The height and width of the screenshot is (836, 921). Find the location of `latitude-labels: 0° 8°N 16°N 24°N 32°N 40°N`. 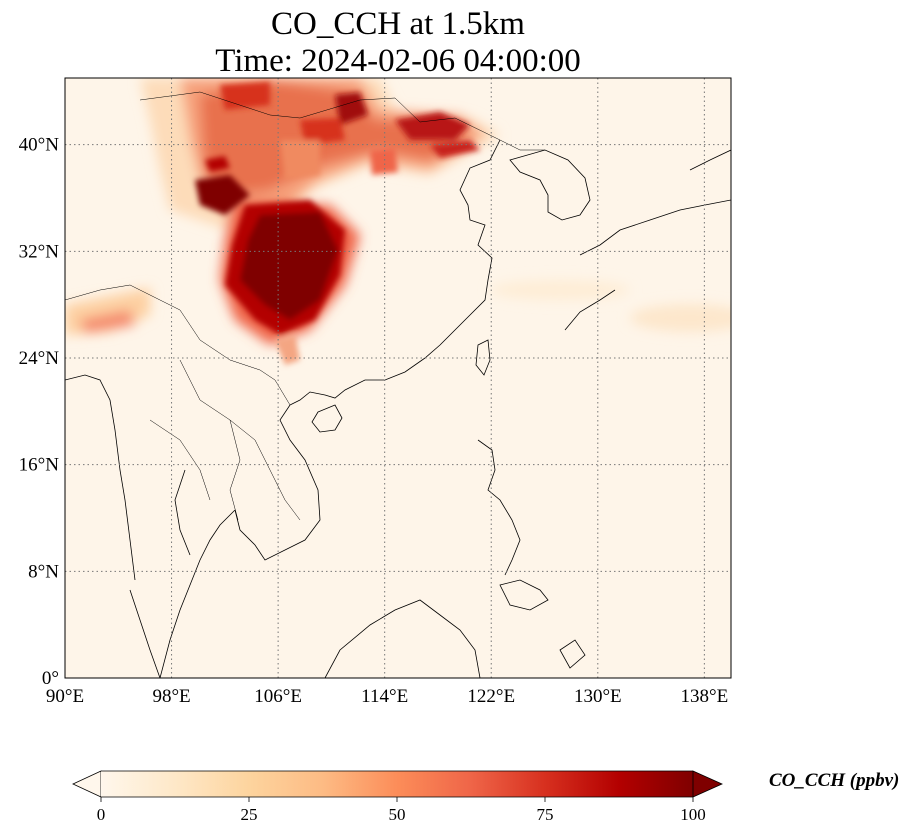

latitude-labels: 0° 8°N 16°N 24°N 32°N 40°N is located at coordinates (39, 412).